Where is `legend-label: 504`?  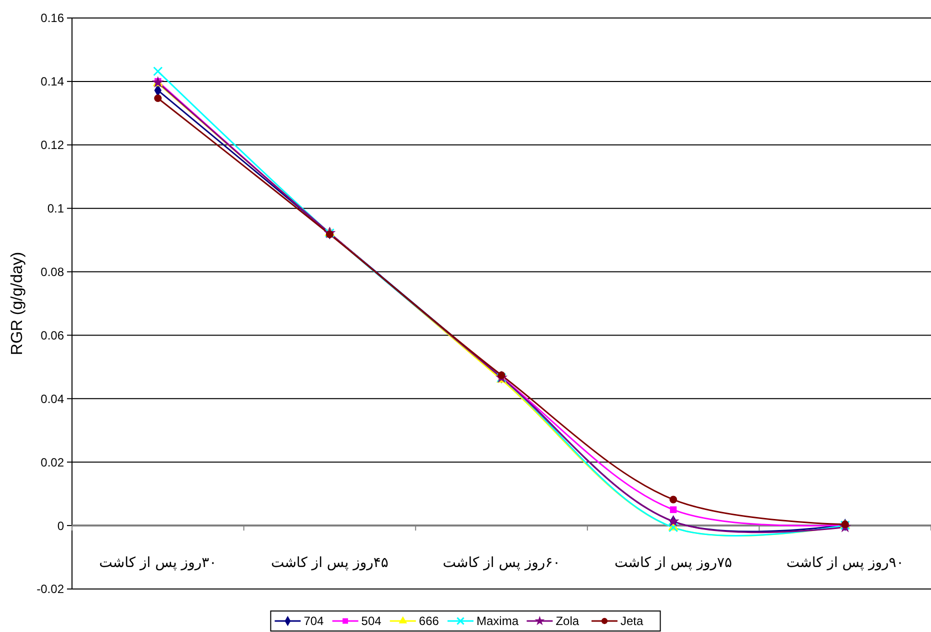 legend-label: 504 is located at coordinates (371, 621).